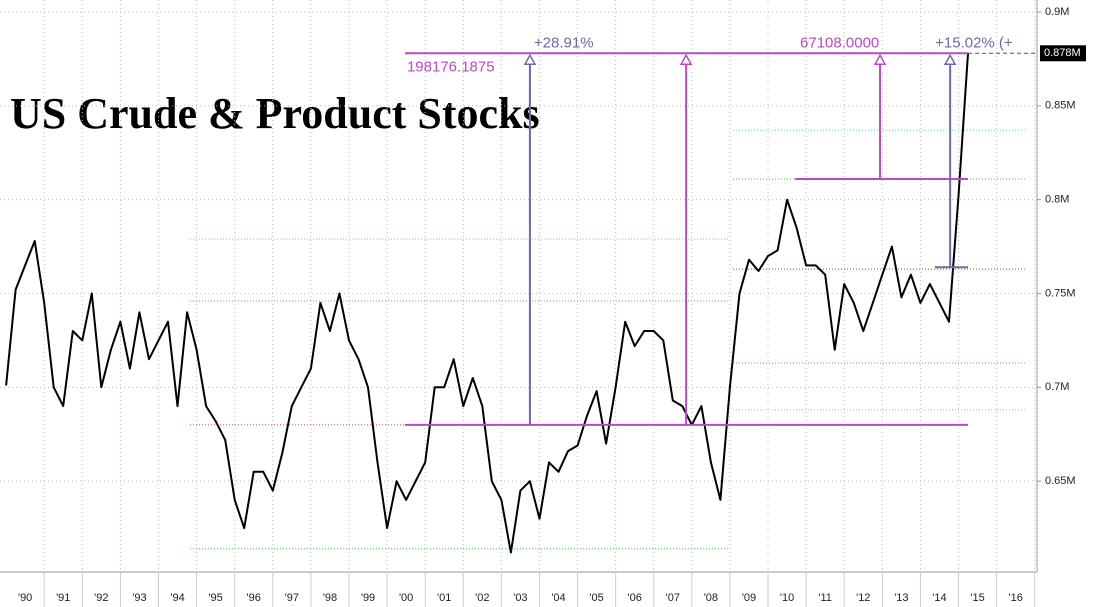  What do you see at coordinates (1060, 106) in the screenshot?
I see `y-tick-label: 0.85M` at bounding box center [1060, 106].